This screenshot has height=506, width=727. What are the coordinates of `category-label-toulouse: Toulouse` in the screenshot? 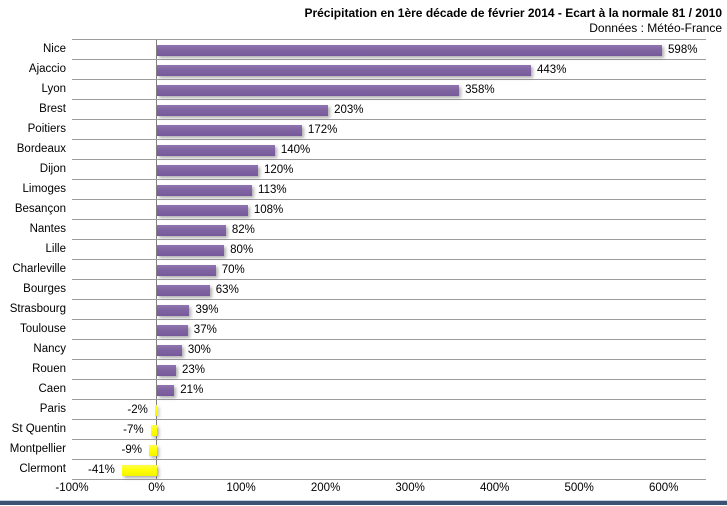 It's located at (42, 329).